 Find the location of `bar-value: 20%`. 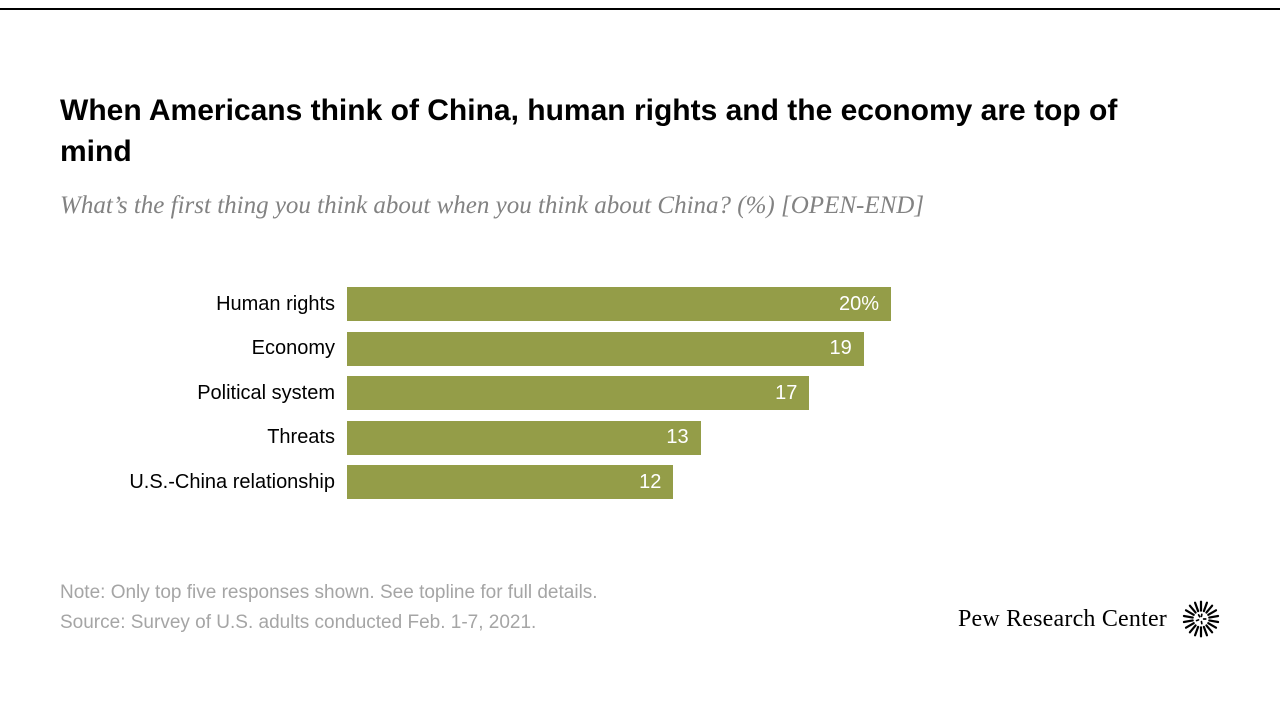

bar-value: 20% is located at coordinates (858, 303).